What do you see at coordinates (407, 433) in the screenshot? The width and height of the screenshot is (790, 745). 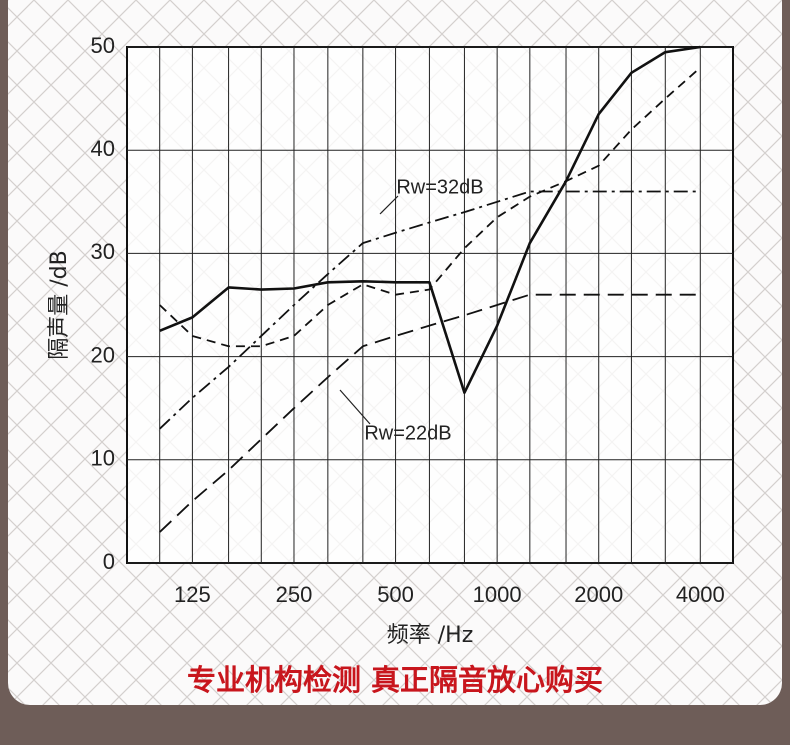 I see `annotation: Rw=22dB` at bounding box center [407, 433].